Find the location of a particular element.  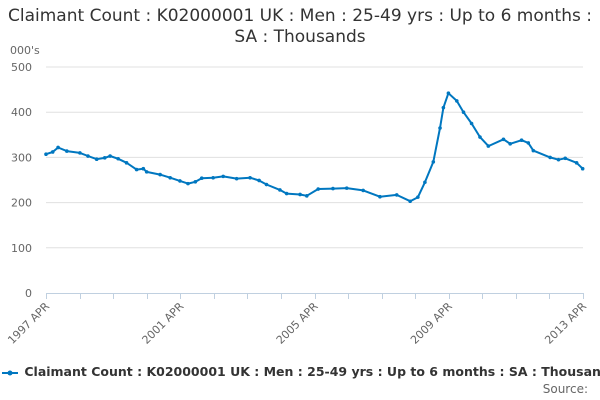

y-tick-label: 300 is located at coordinates (21, 157).